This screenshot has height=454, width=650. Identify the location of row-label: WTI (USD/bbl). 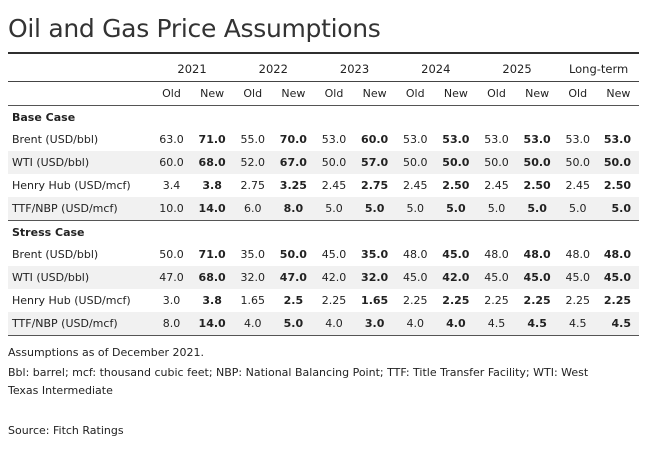
(80, 277).